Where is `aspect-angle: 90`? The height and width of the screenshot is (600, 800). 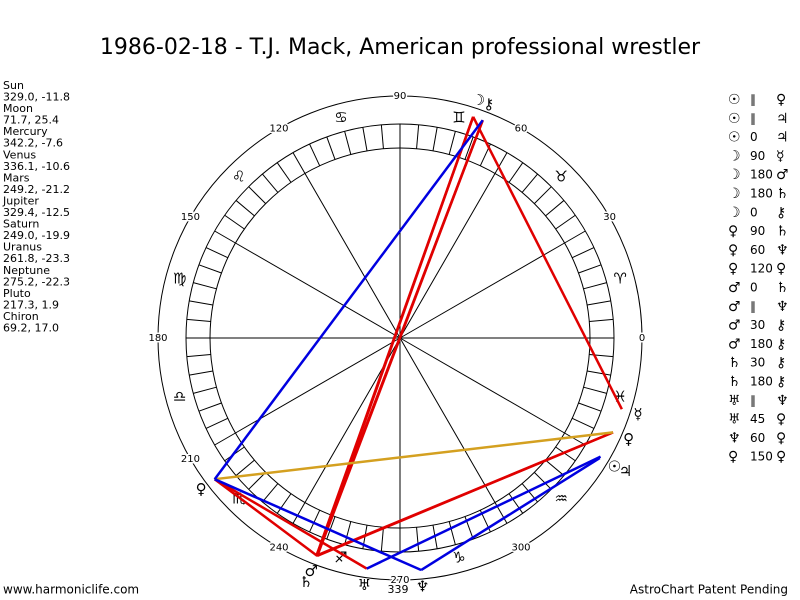 aspect-angle: 90 is located at coordinates (757, 156).